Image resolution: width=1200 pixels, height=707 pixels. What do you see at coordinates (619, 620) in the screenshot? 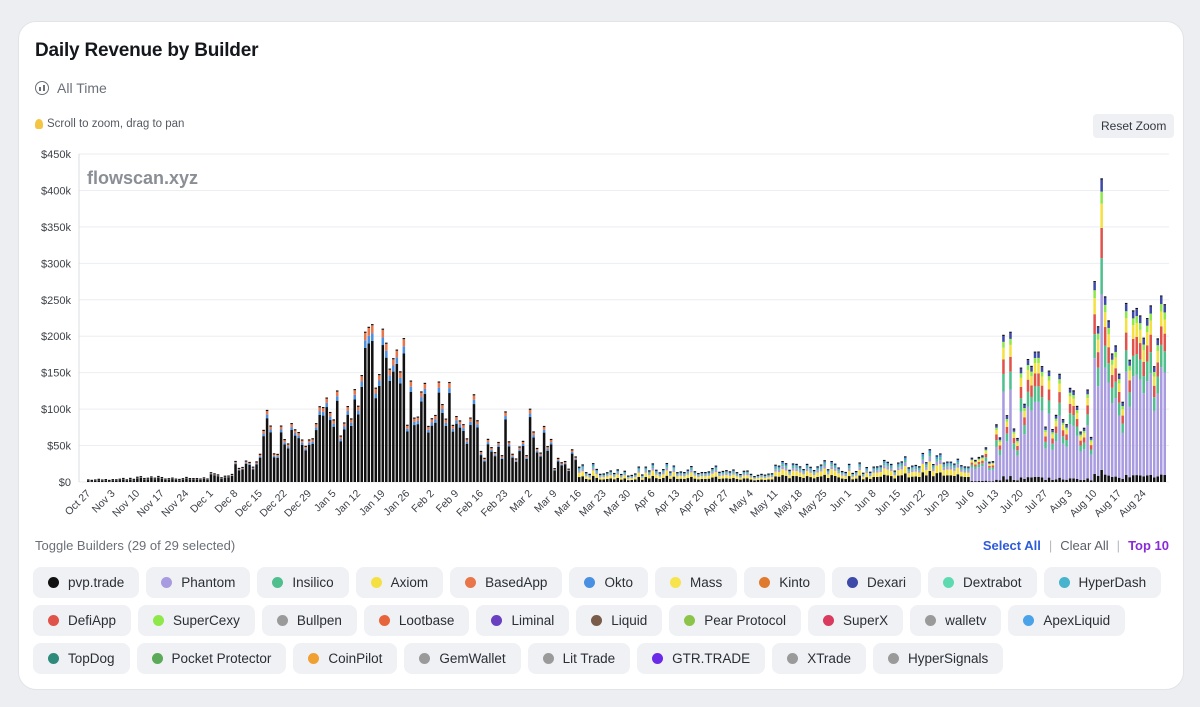
I see `builder-chip: Liquid` at bounding box center [619, 620].